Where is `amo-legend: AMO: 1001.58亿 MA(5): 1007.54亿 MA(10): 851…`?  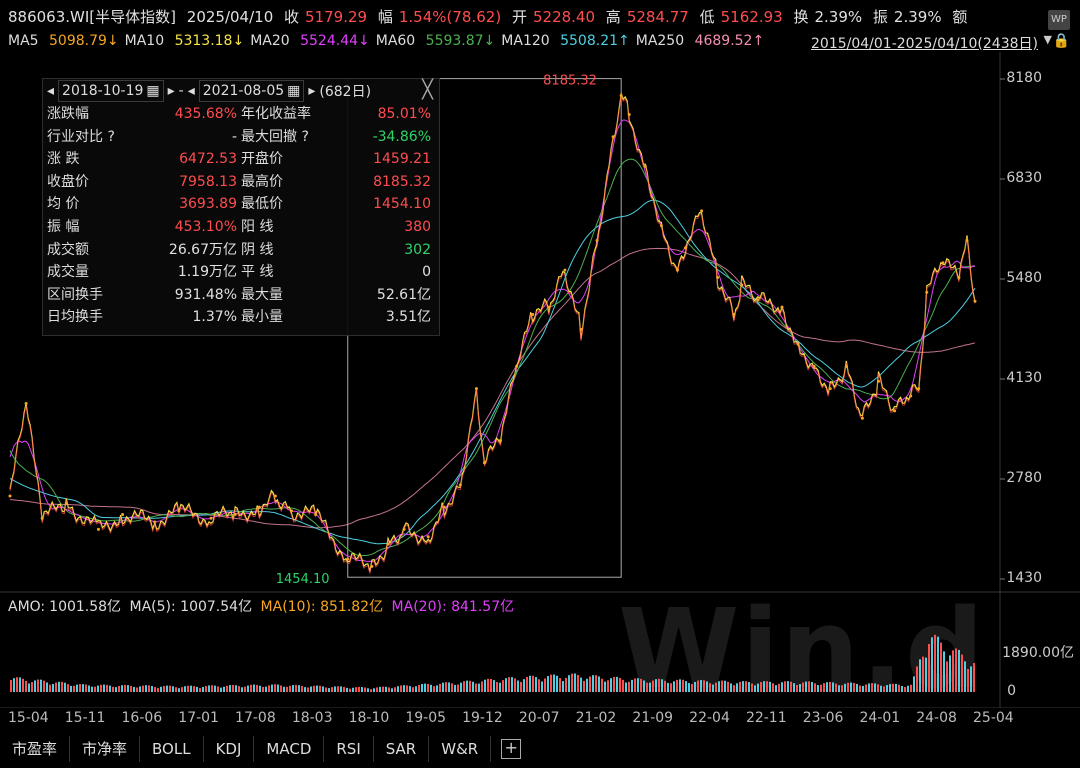 amo-legend: AMO: 1001.58亿 MA(5): 1007.54亿 MA(10): 851… is located at coordinates (263, 606).